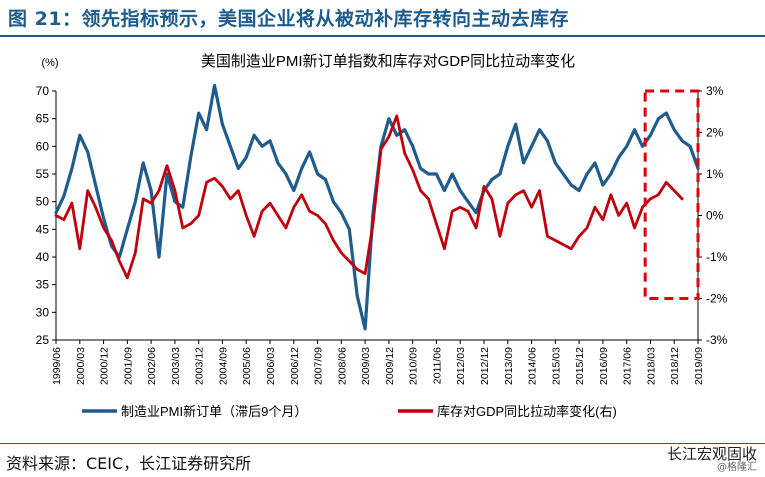  Describe the element at coordinates (717, 299) in the screenshot. I see `right-tick-label: -2%` at that location.